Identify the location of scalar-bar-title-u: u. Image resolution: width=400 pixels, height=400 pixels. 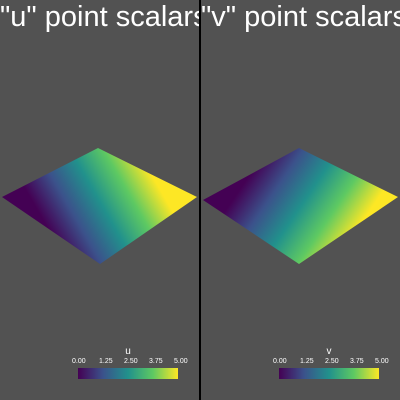
(128, 351).